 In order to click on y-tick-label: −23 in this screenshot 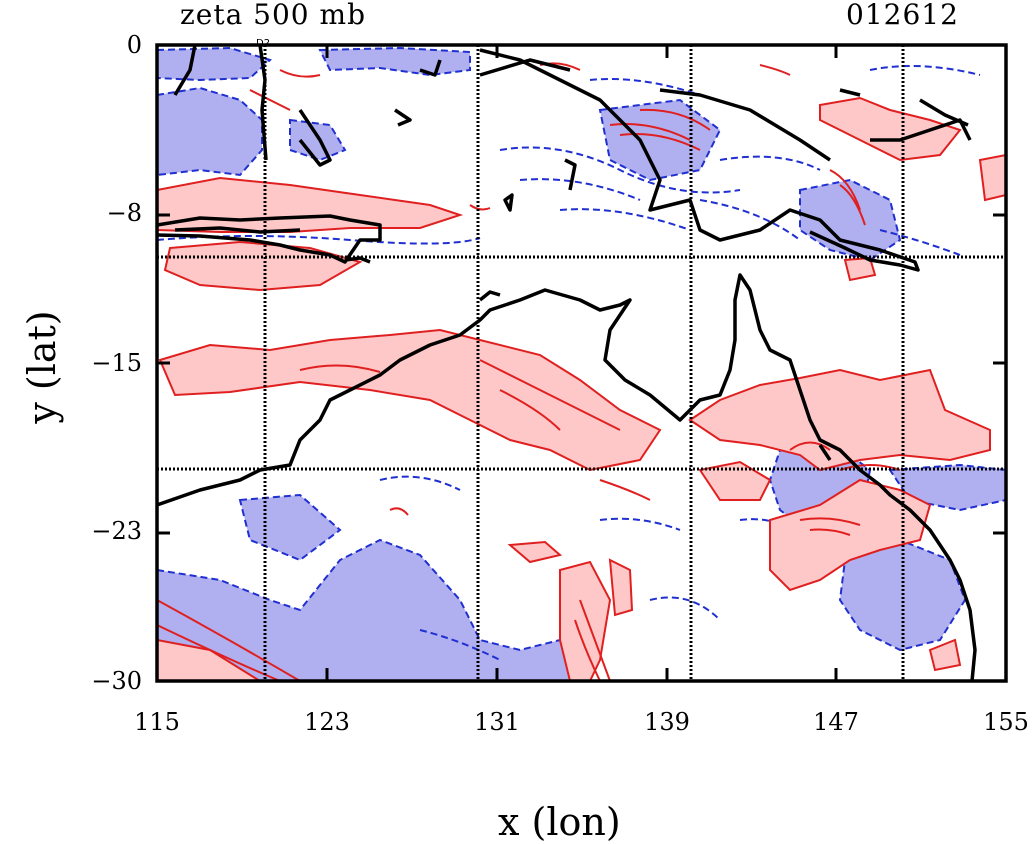, I will do `click(116, 531)`.